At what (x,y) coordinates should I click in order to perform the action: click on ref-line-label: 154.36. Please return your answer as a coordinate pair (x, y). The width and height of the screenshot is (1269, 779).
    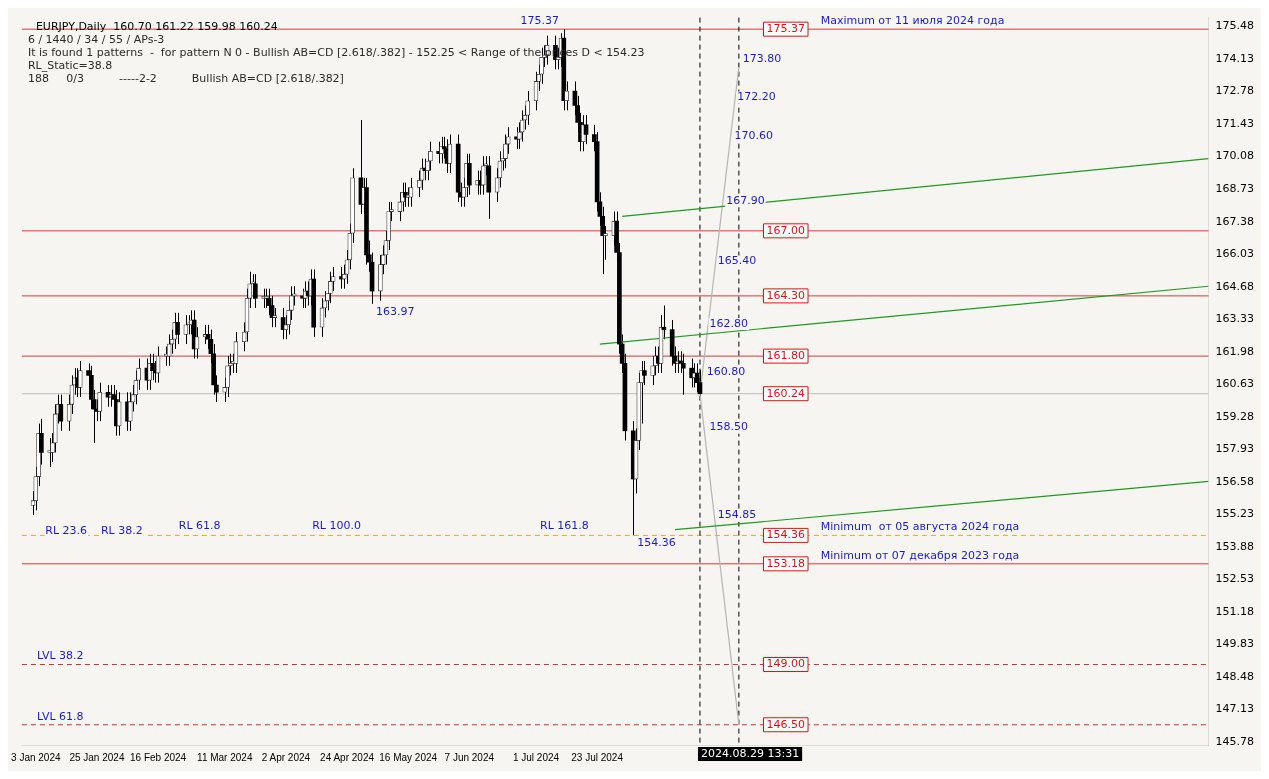
    Looking at the image, I should click on (786, 535).